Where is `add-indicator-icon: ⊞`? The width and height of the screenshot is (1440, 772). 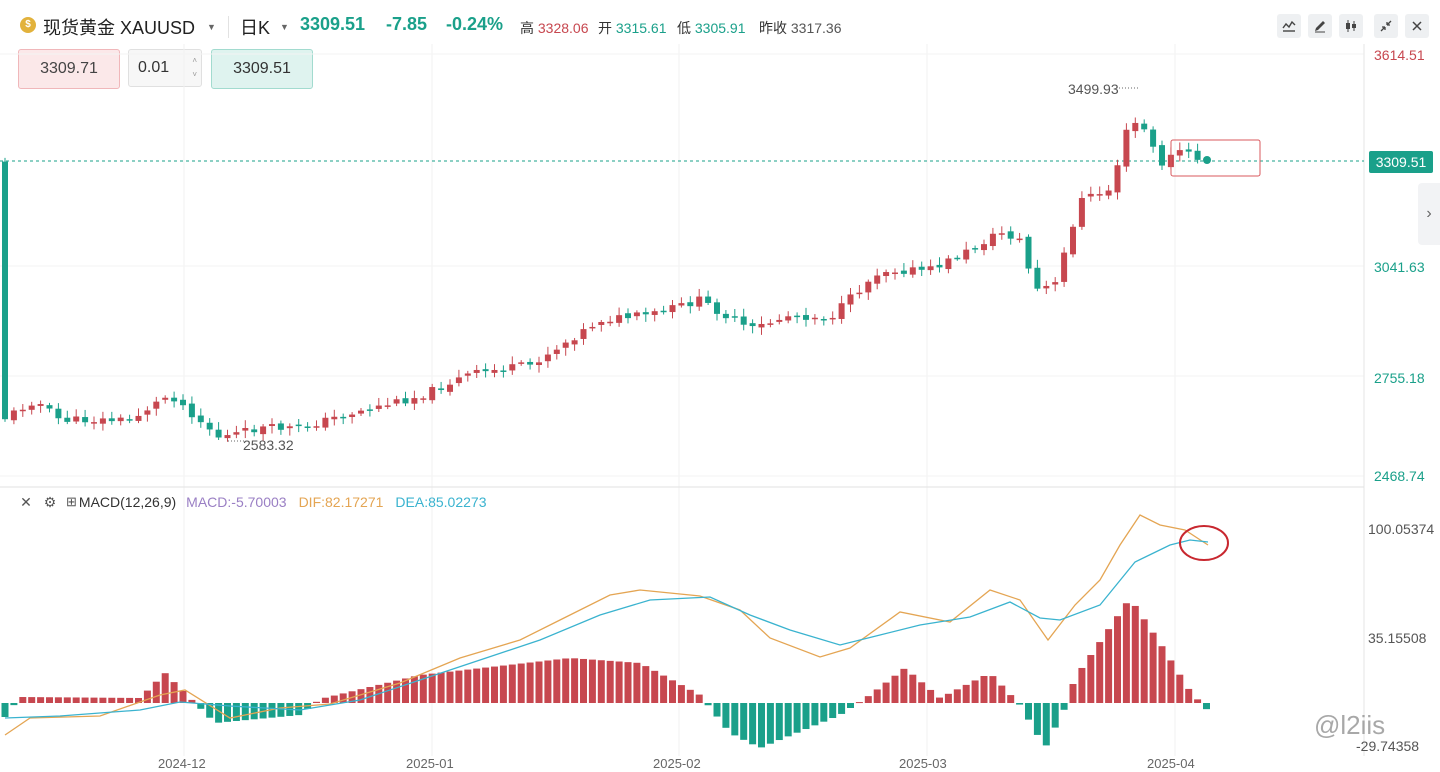
add-indicator-icon: ⊞ is located at coordinates (71, 501).